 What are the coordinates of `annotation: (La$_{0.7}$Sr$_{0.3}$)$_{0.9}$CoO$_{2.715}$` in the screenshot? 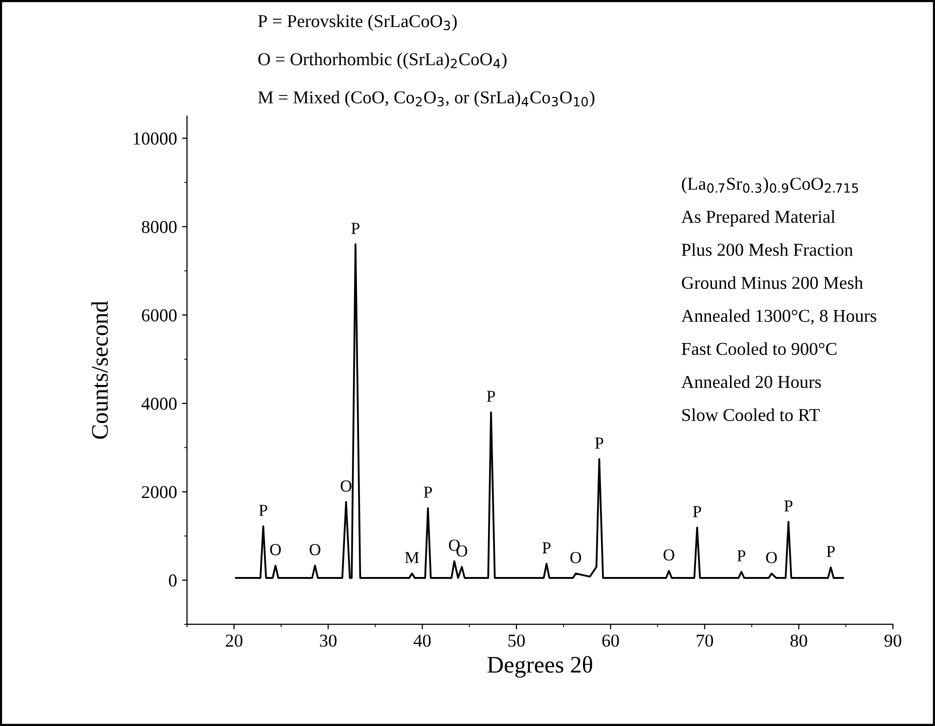 It's located at (770, 185).